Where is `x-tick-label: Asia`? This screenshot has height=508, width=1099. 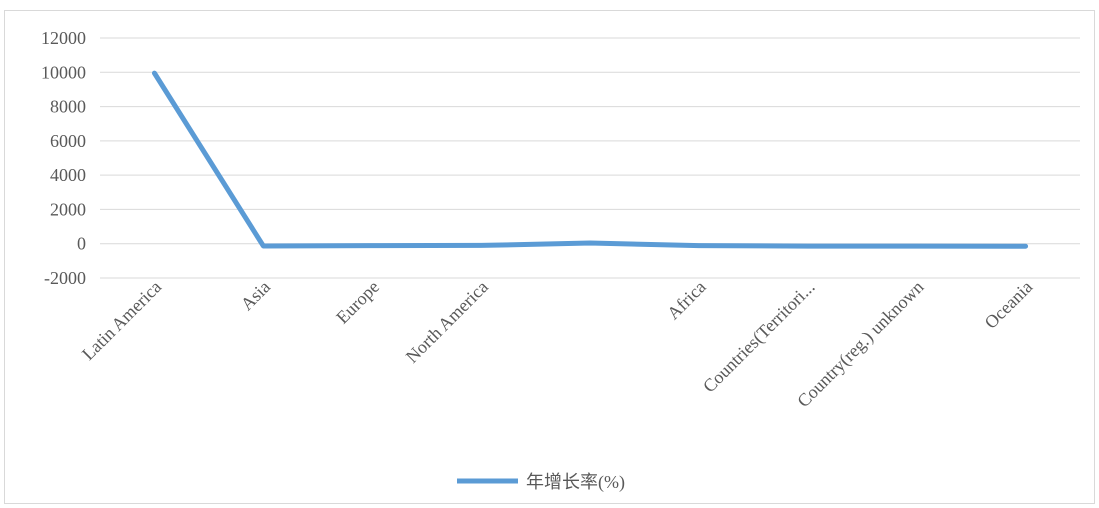
x-tick-label: Asia is located at coordinates (255, 295).